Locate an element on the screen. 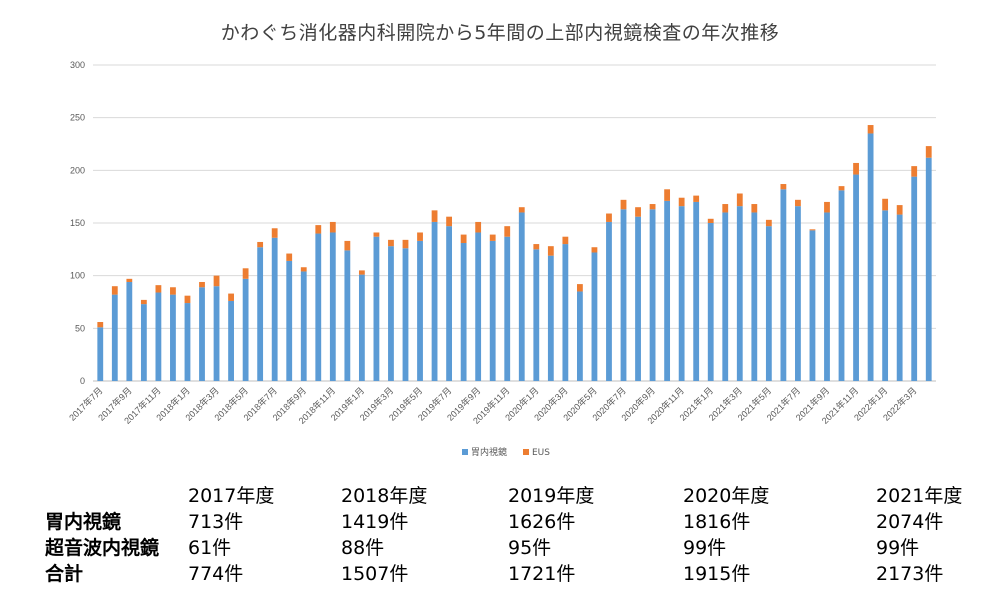 The height and width of the screenshot is (598, 1000). y-axis-ticks: 0 50 100 150 200 250 300 is located at coordinates (77, 223).